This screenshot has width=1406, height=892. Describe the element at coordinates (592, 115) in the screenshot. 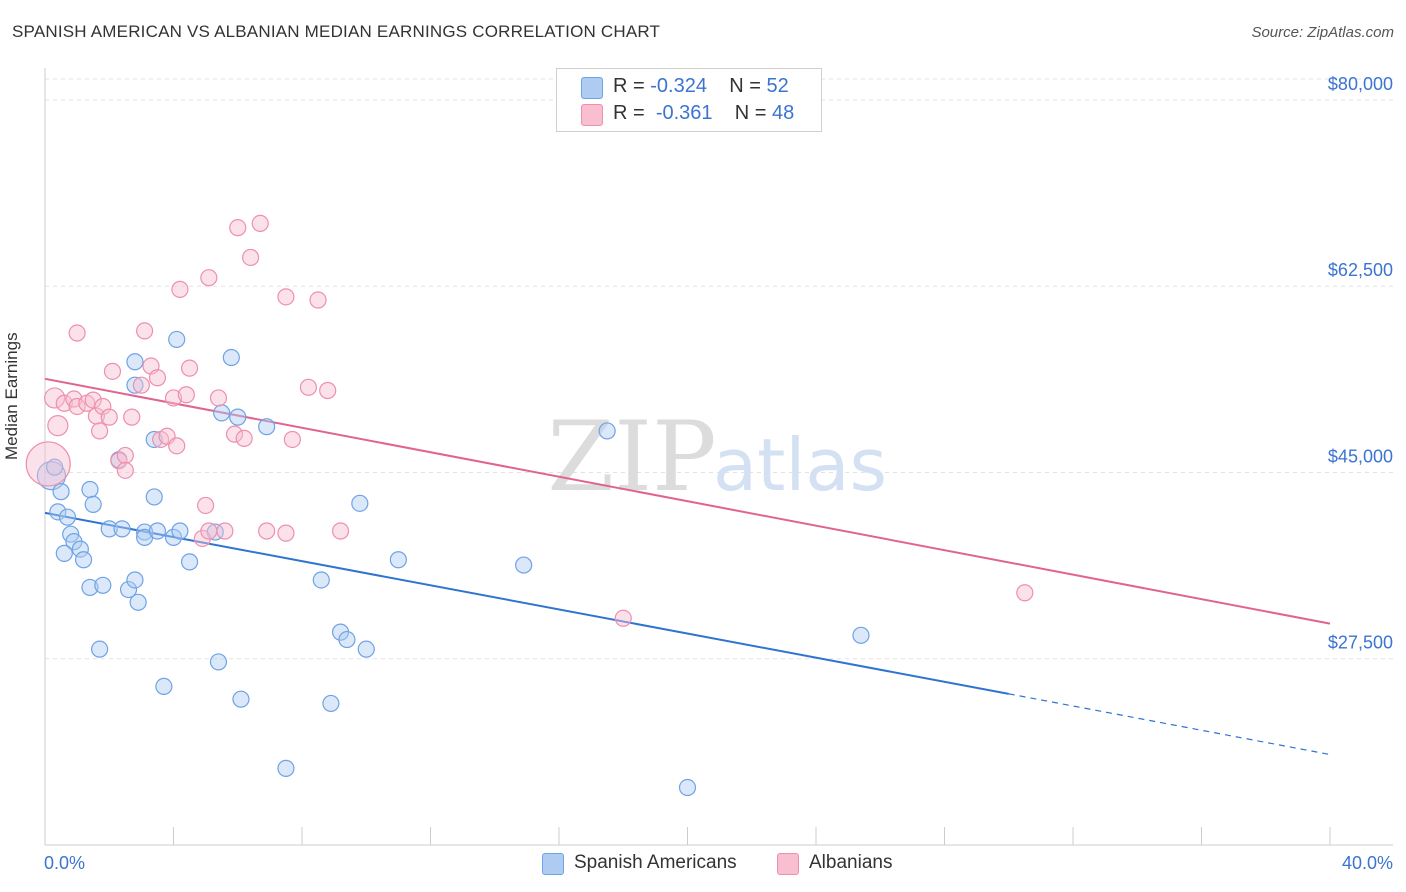

I see `legend-swatch-pink` at that location.